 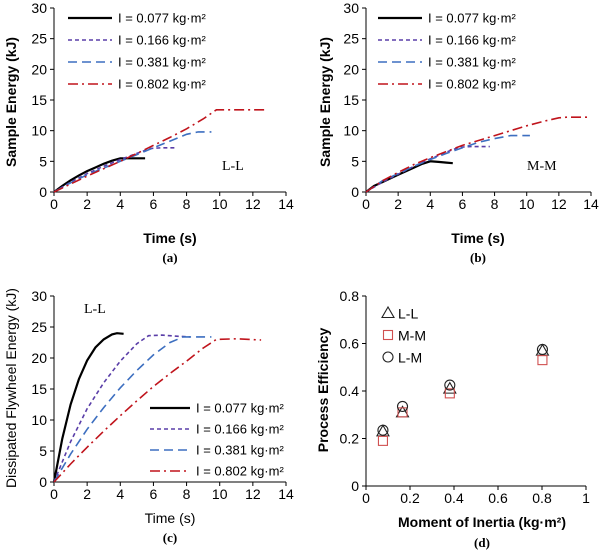 I want to click on panel-a-legend-label-4: I = 0.802 kg·m², so click(x=162, y=84).